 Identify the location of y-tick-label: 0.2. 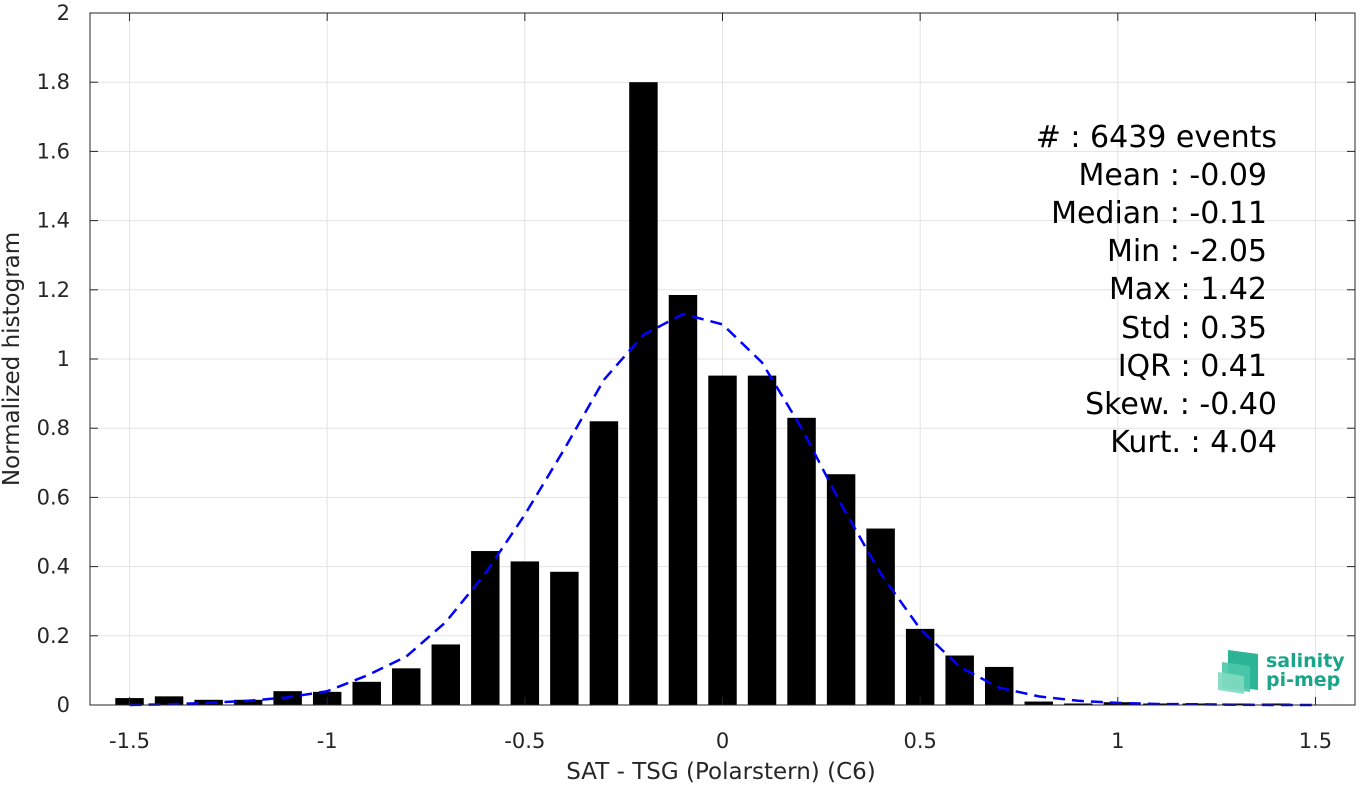
(53, 636).